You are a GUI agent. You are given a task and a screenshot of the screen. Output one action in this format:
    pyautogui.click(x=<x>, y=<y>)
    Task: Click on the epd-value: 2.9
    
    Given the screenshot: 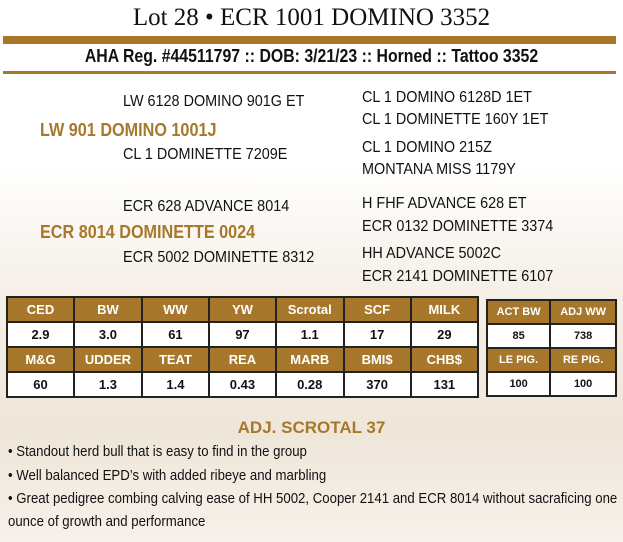 What is the action you would take?
    pyautogui.click(x=40, y=334)
    